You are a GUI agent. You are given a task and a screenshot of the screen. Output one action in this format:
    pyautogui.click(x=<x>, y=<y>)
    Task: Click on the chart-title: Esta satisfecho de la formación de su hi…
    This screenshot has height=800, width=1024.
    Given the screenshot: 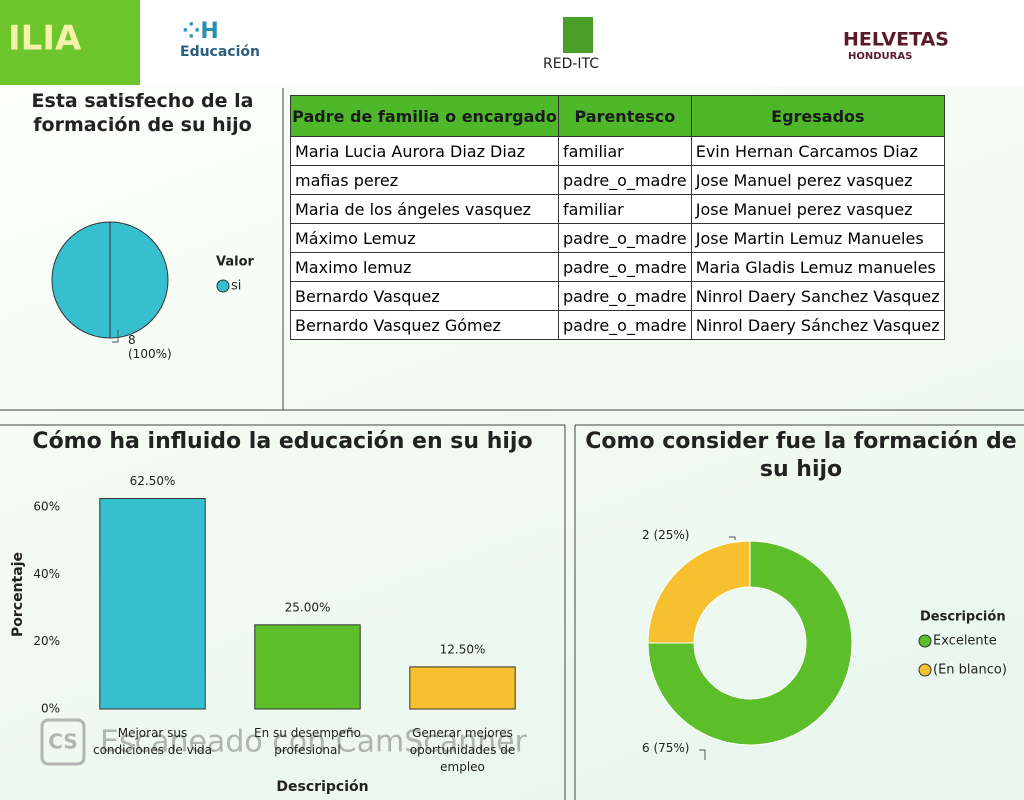 What is the action you would take?
    pyautogui.click(x=142, y=113)
    